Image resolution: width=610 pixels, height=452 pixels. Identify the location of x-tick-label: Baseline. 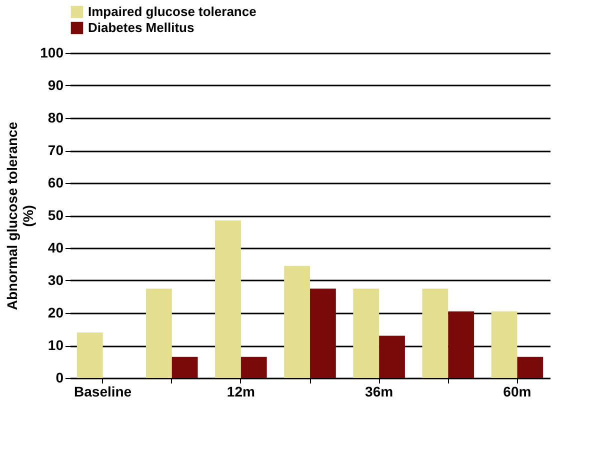
(103, 392).